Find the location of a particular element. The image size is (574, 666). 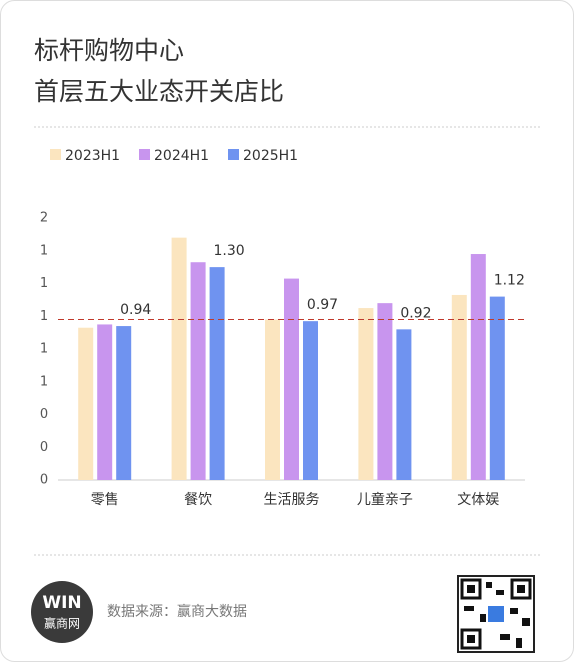

x-tick-label: 零售 is located at coordinates (105, 500).